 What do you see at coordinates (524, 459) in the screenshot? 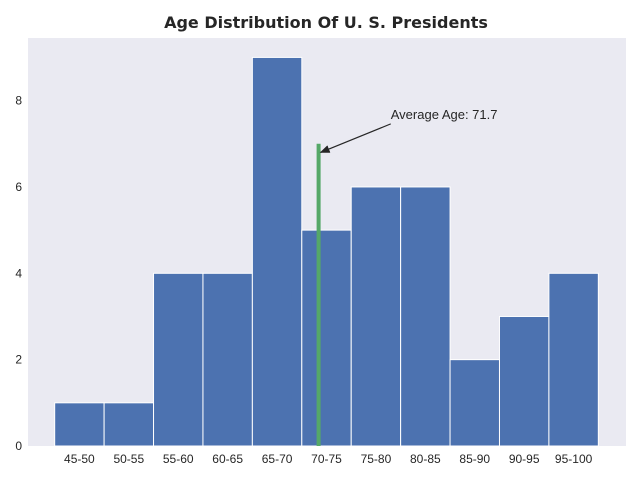
I see `x-tick-label: 90-95` at bounding box center [524, 459].